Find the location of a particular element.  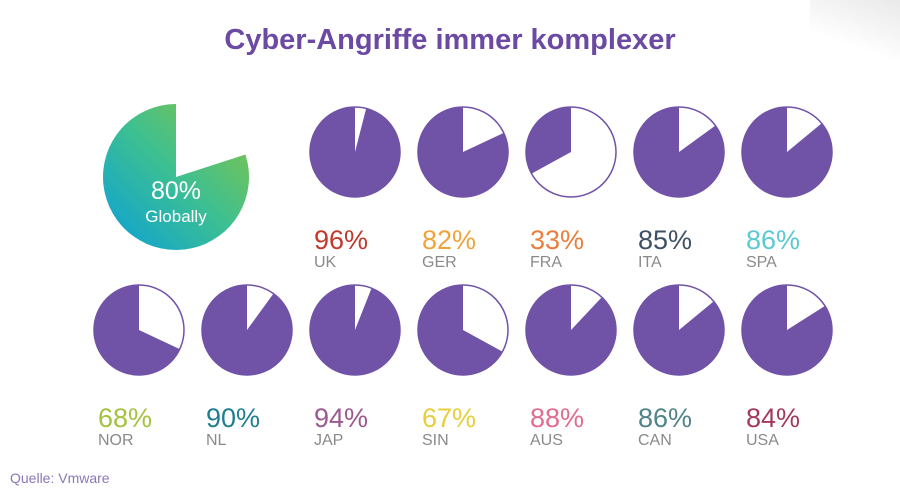

pie-slice-can is located at coordinates (678, 330).